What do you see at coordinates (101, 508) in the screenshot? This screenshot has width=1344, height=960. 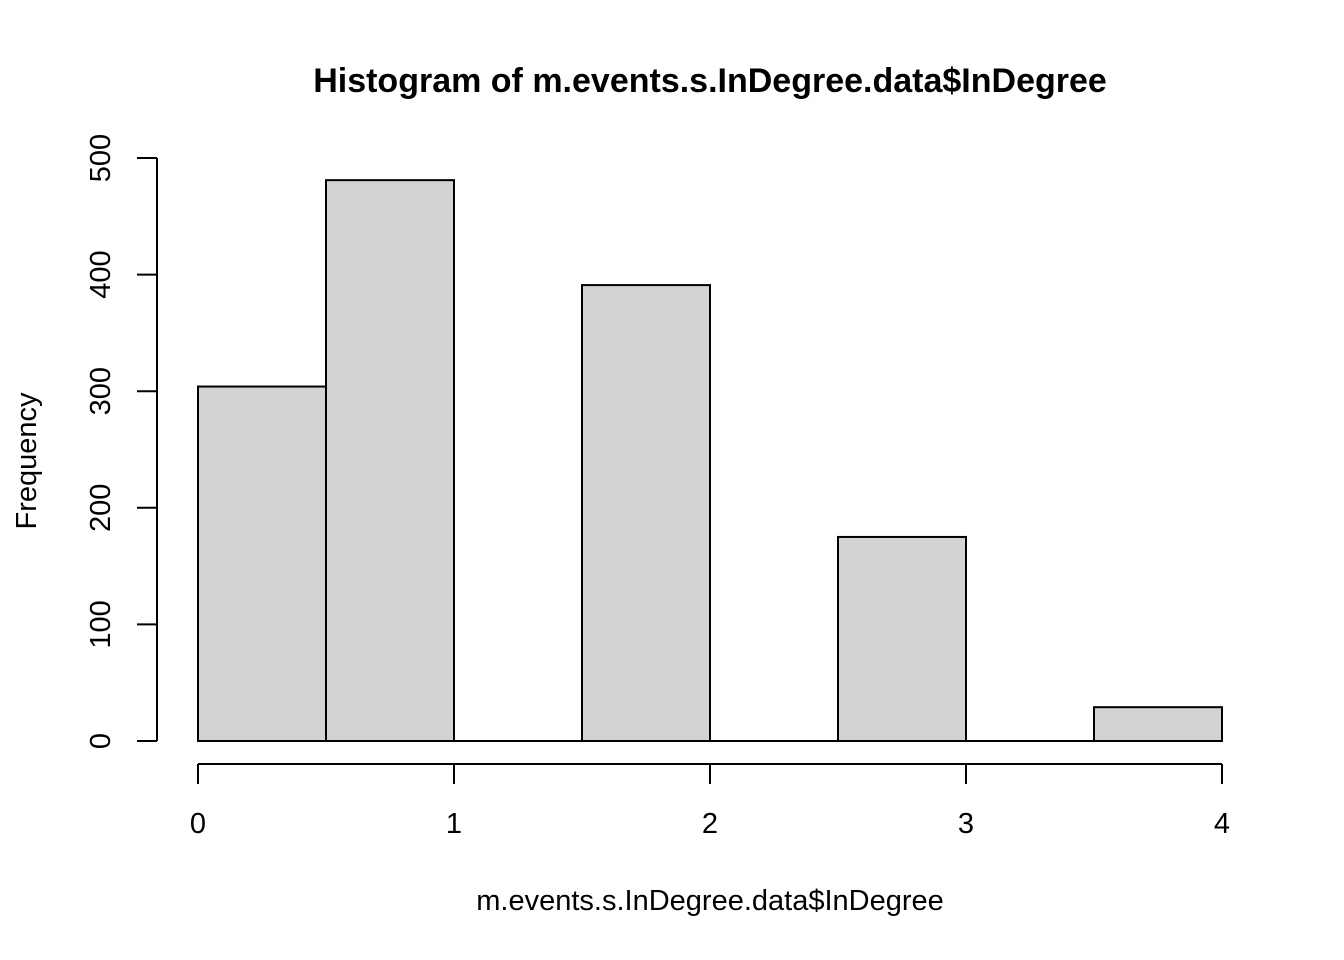 I see `y-tick-label-200: 200` at bounding box center [101, 508].